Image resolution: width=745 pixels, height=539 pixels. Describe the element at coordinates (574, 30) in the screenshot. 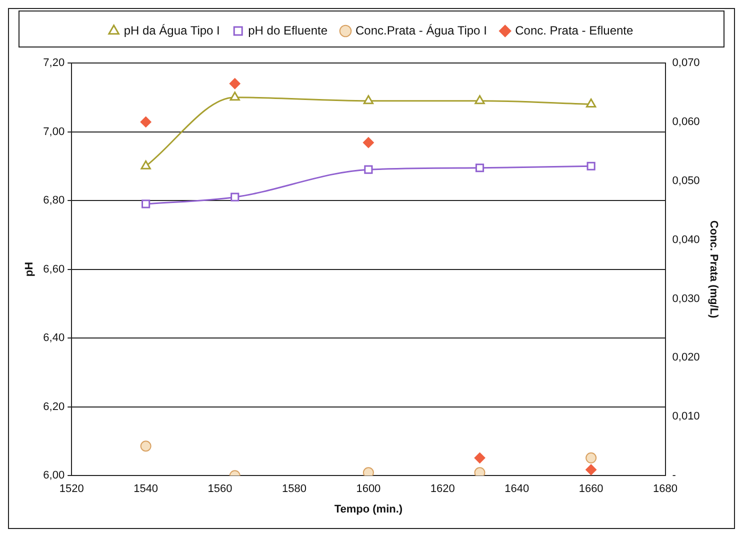

I see `legend-label: Conc. Prata - Efluente` at that location.